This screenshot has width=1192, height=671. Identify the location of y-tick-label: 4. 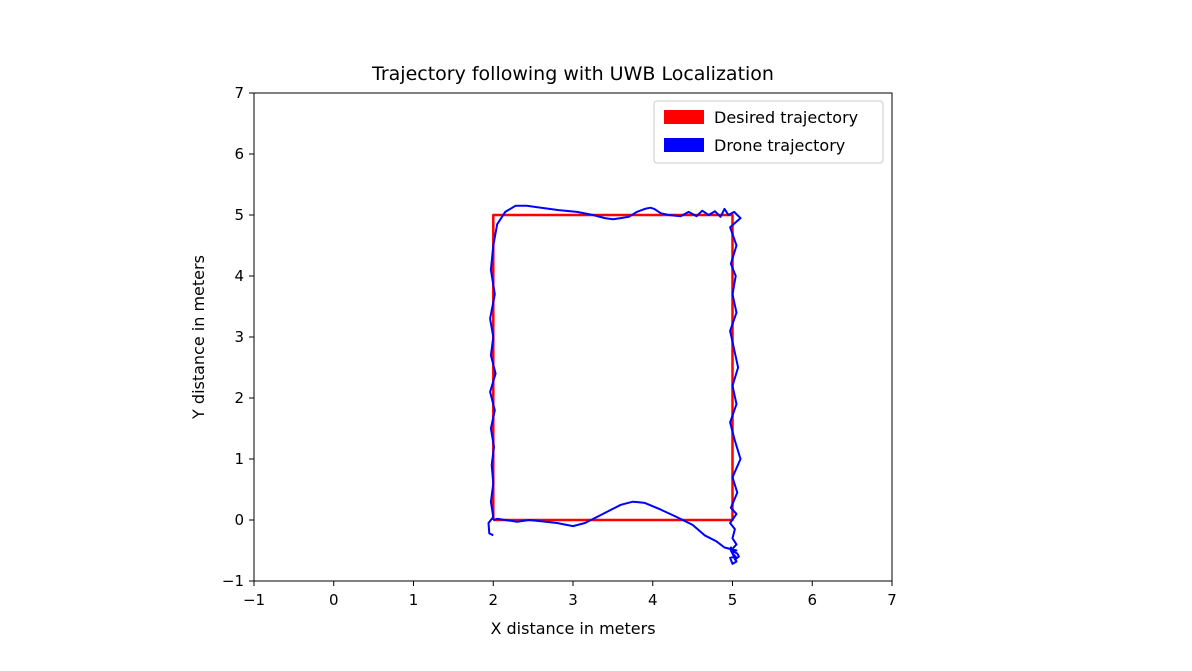
(239, 276).